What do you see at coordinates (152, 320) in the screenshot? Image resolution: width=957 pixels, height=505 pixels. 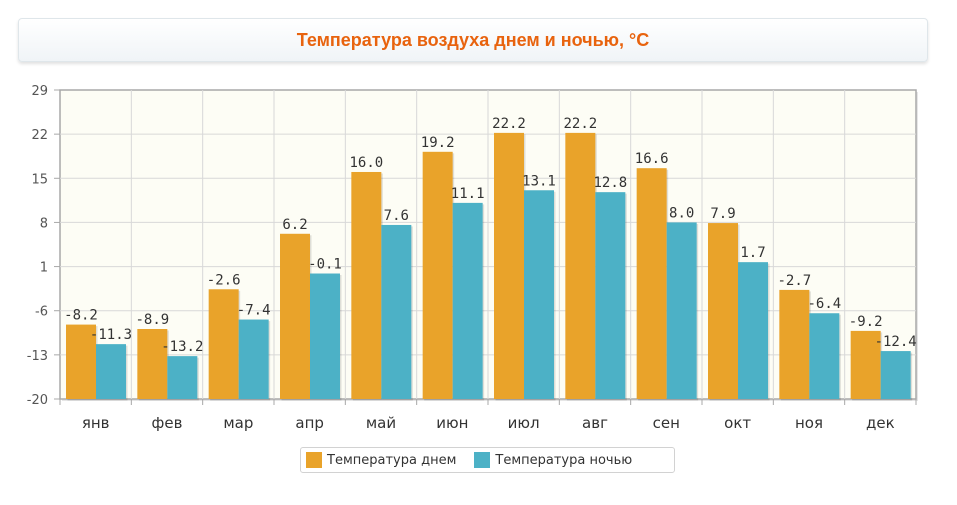 I see `data-label-day: -8.9` at bounding box center [152, 320].